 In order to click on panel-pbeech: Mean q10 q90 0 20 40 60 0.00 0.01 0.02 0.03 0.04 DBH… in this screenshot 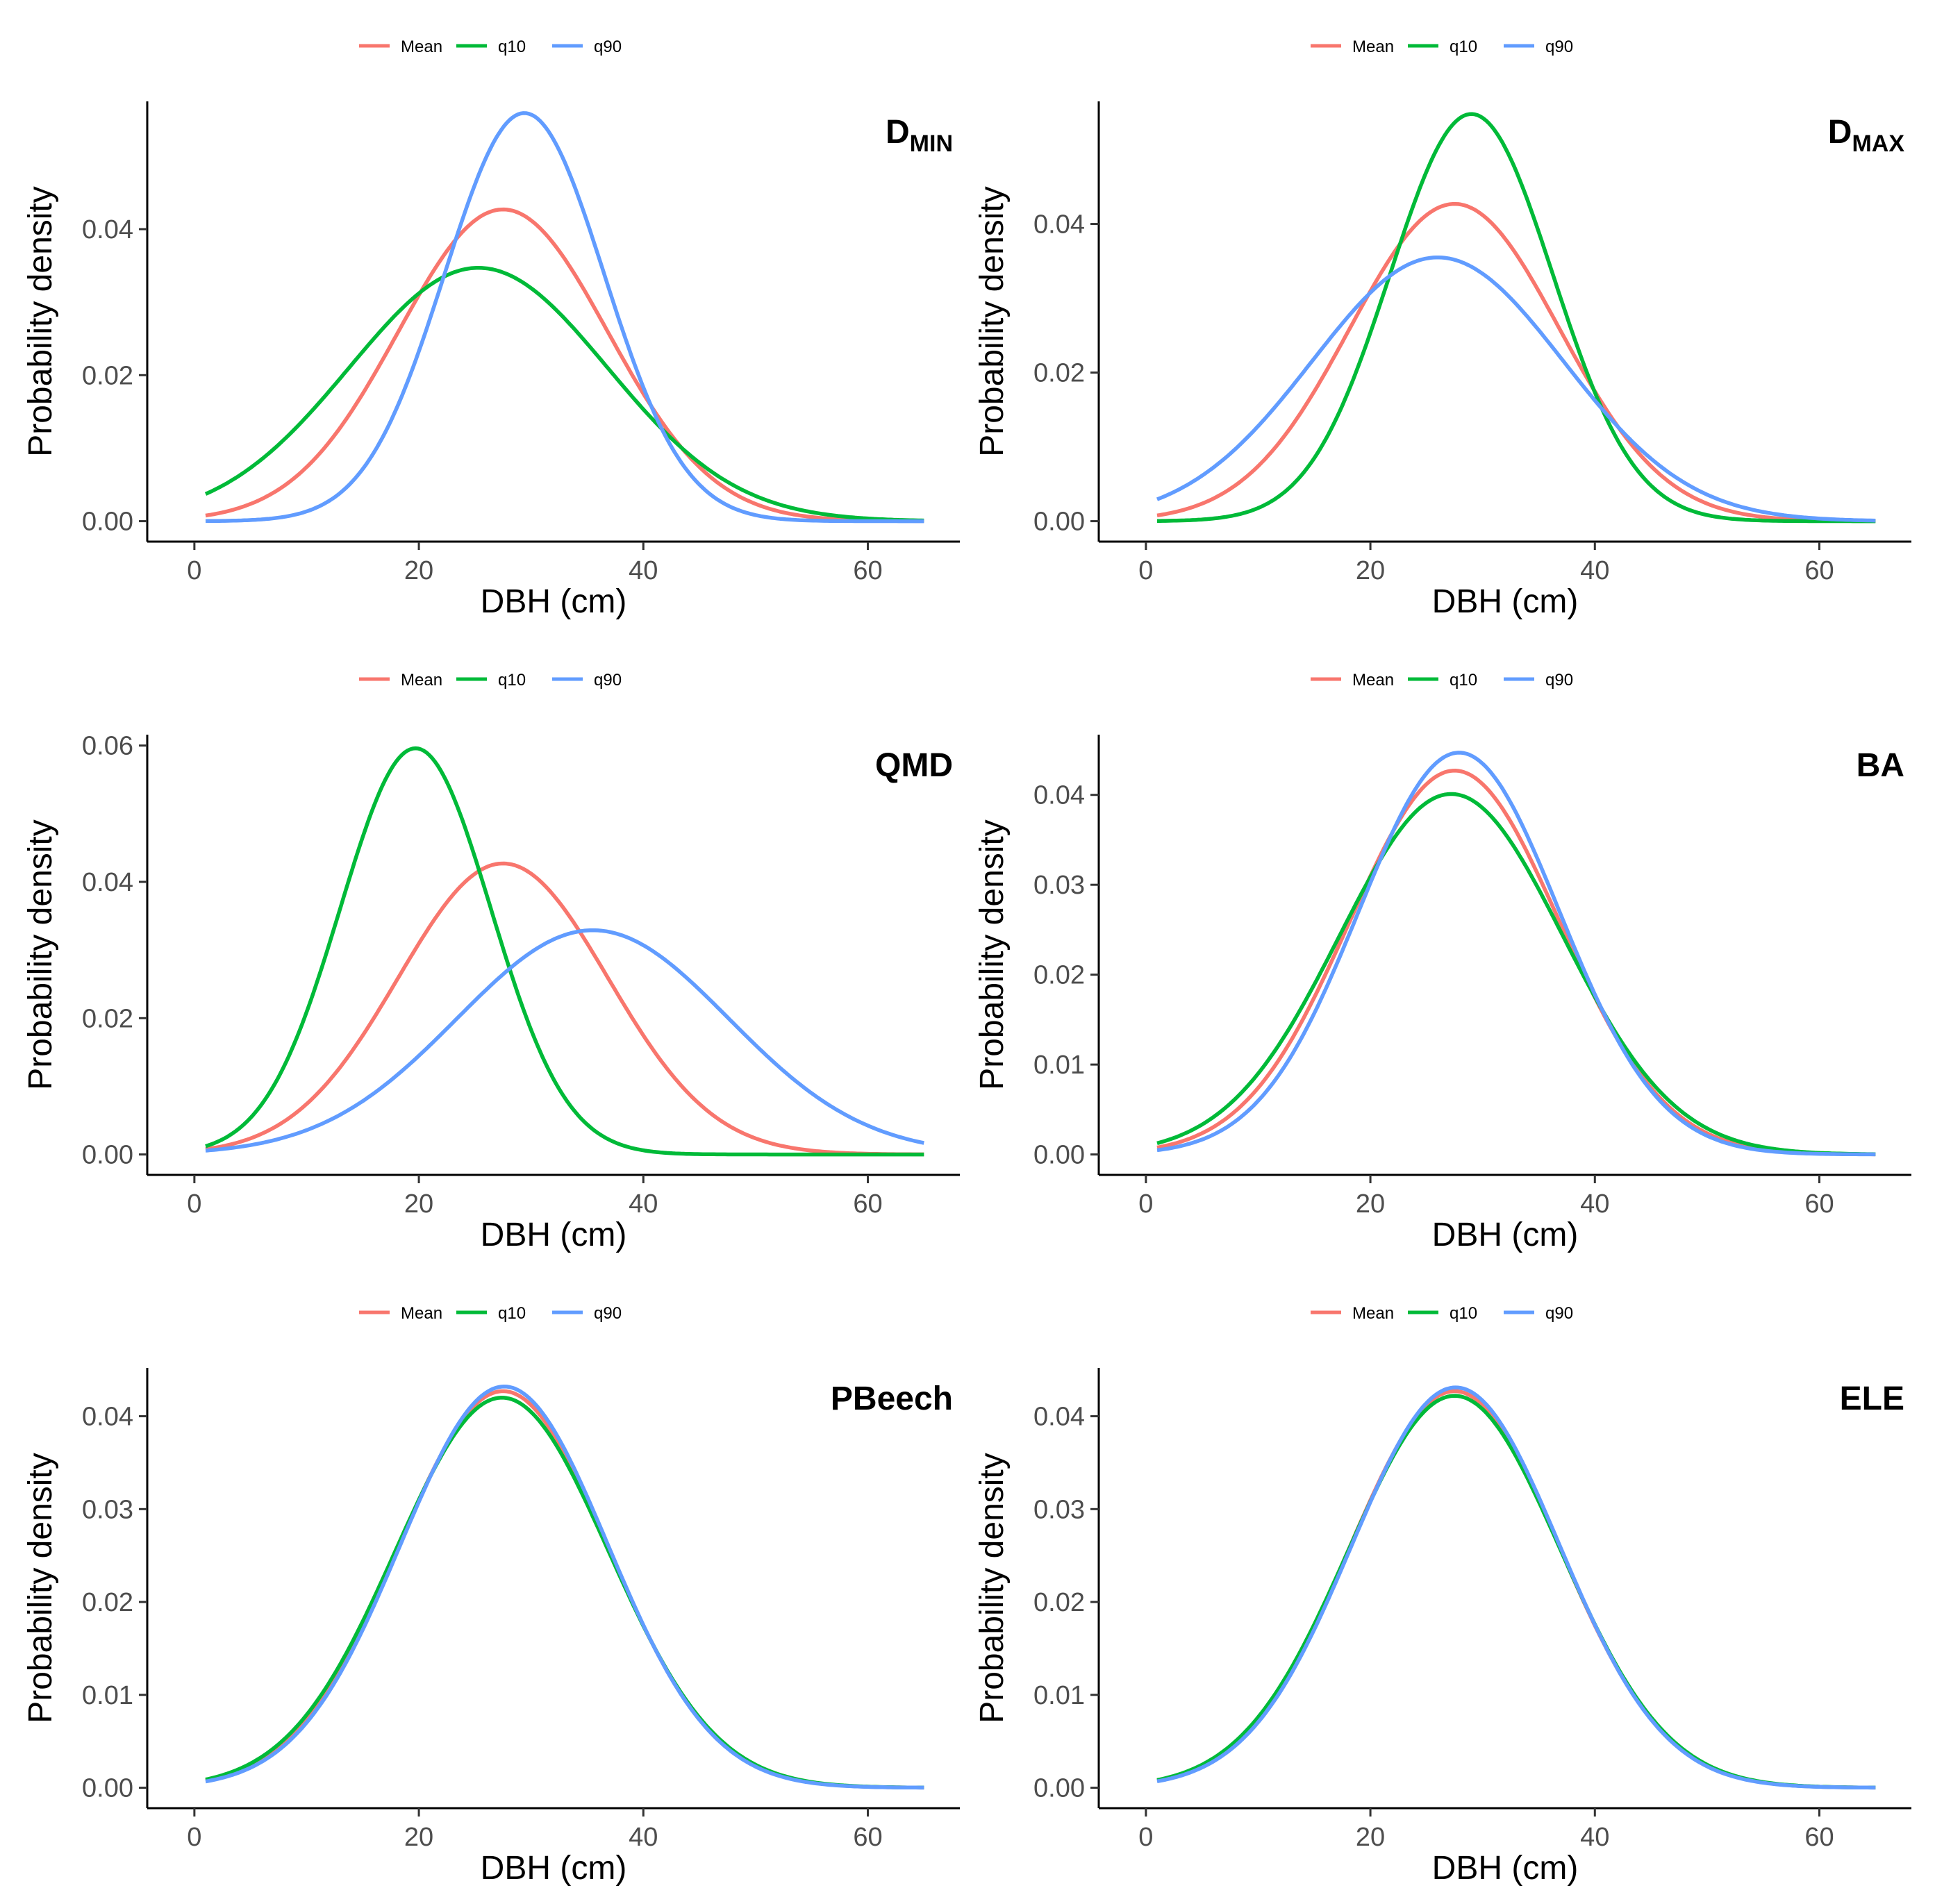, I will do `click(491, 1596)`.